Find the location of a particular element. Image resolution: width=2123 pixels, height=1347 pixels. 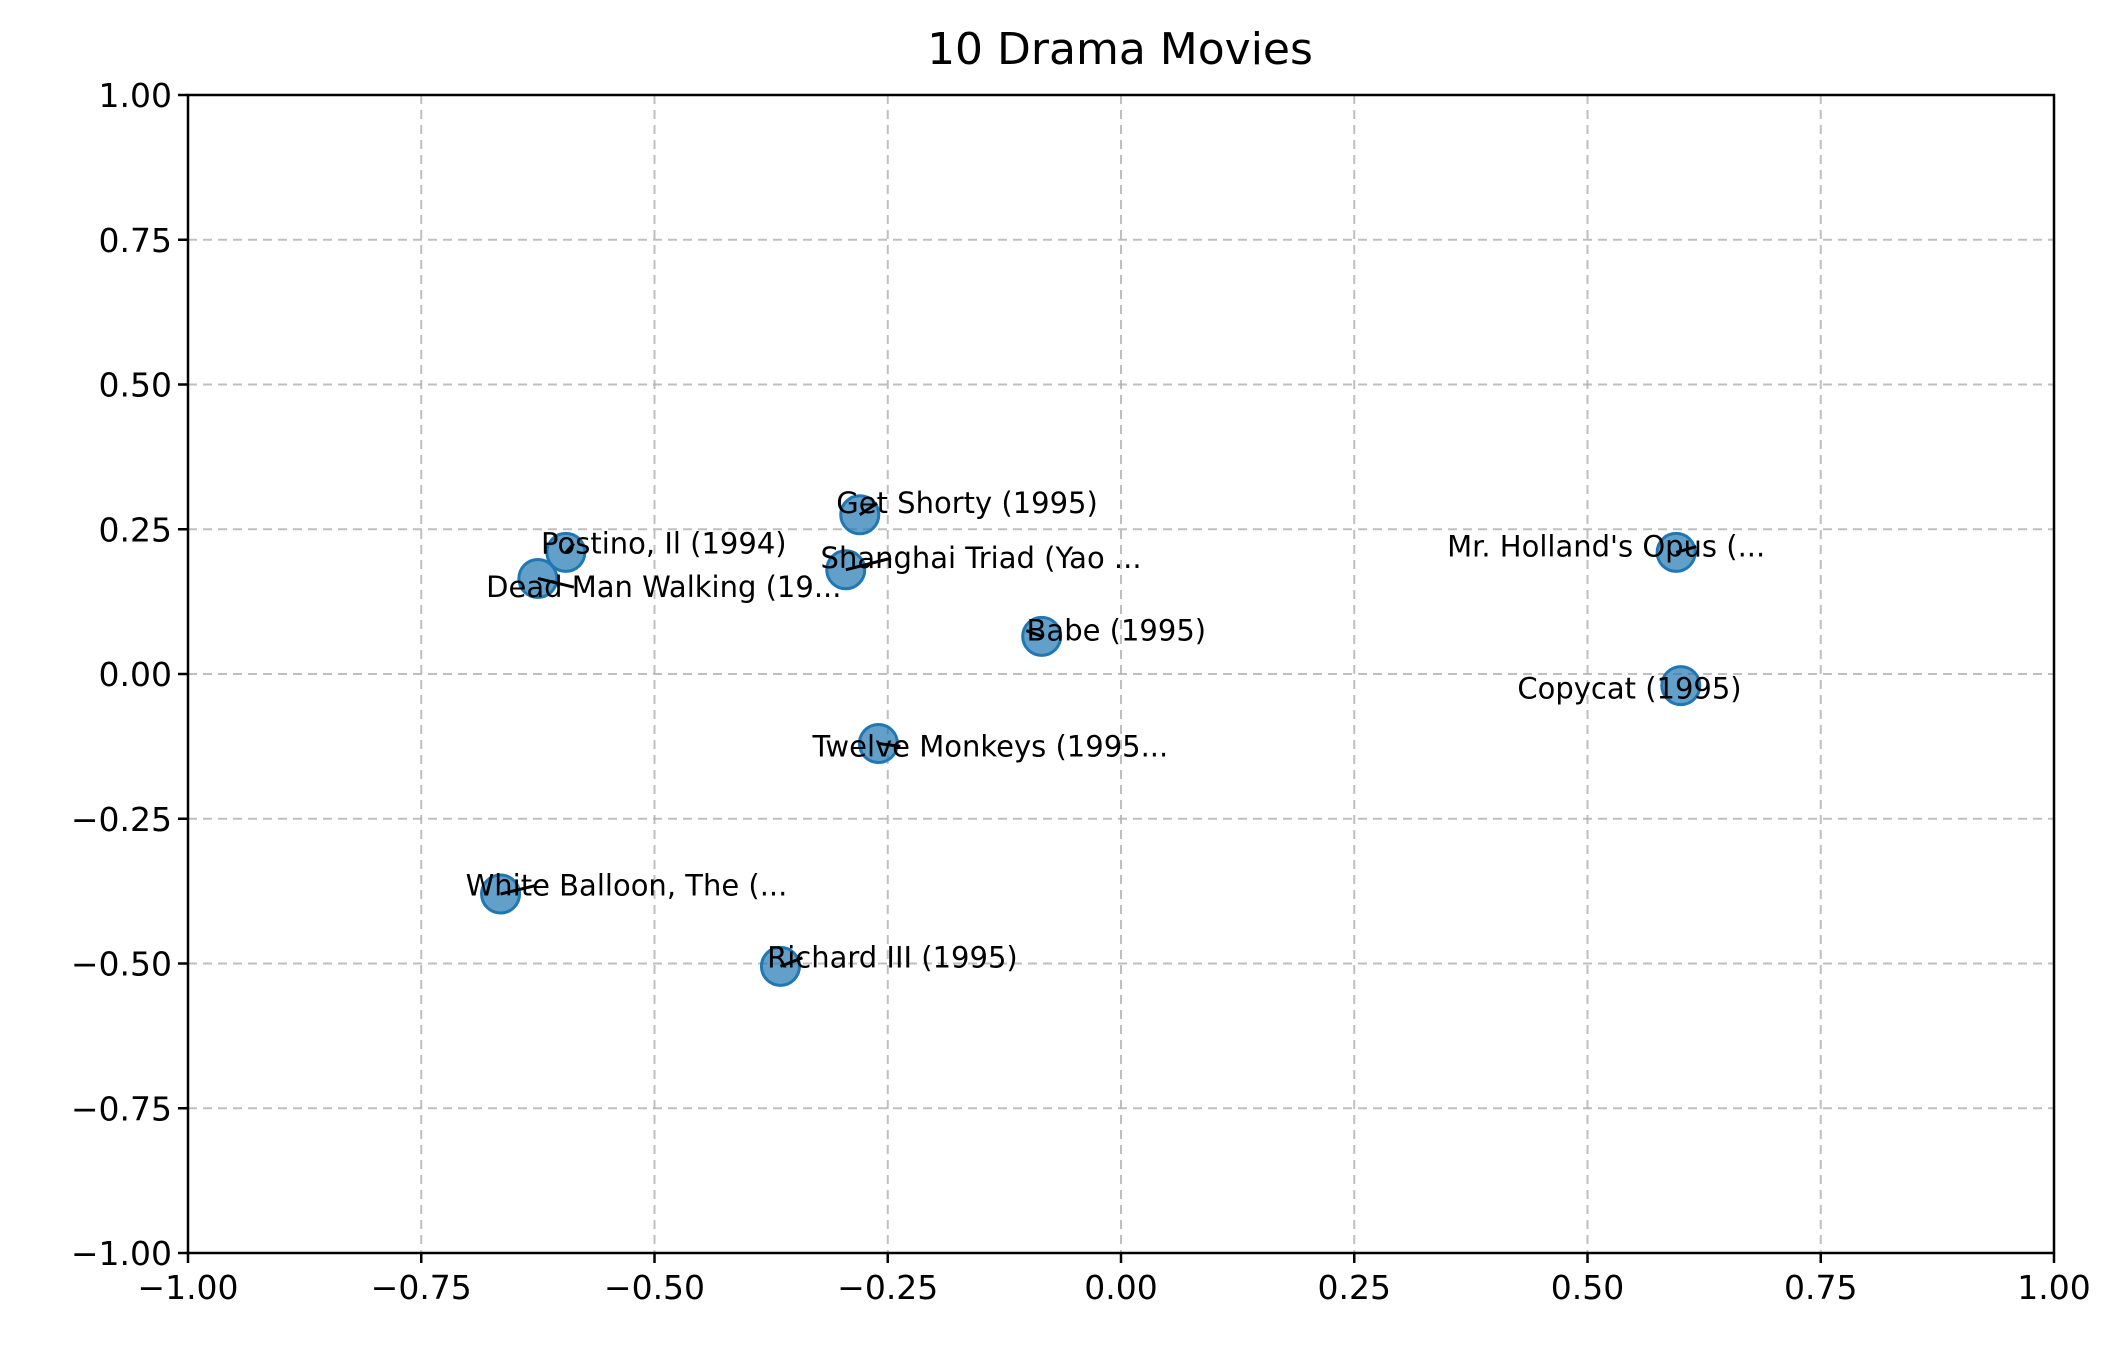

x-tick-label: 0.50 is located at coordinates (1587, 1287).